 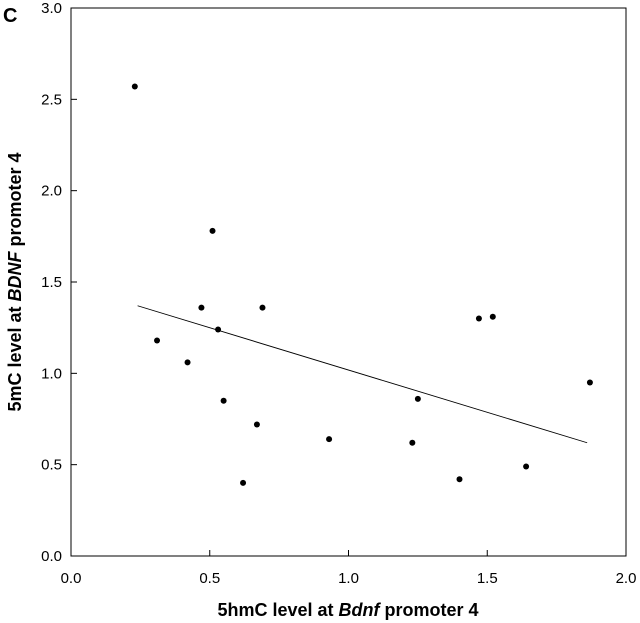 I want to click on panel-label: C, so click(x=10, y=16).